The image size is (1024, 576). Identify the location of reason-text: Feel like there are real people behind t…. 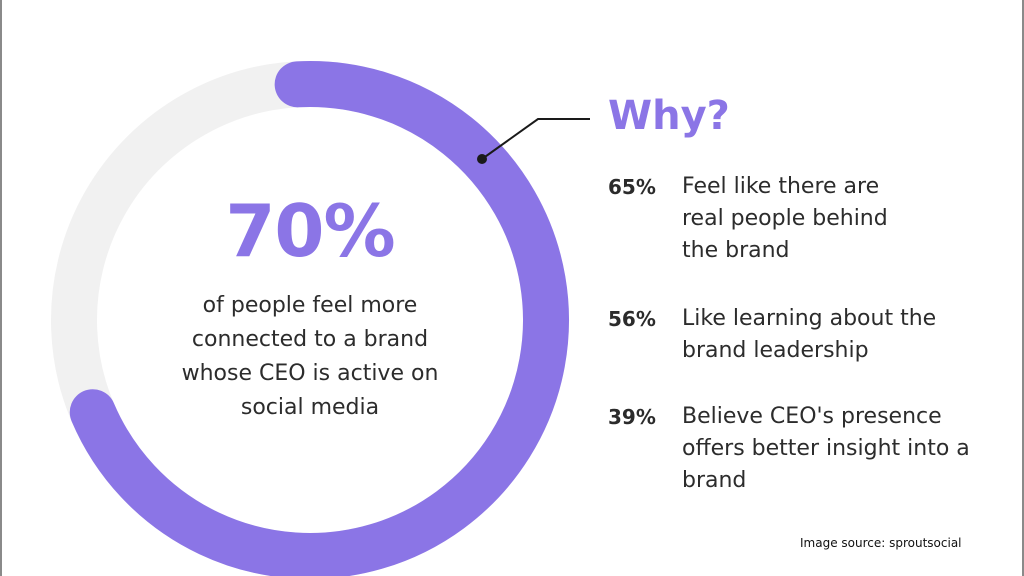
(785, 218).